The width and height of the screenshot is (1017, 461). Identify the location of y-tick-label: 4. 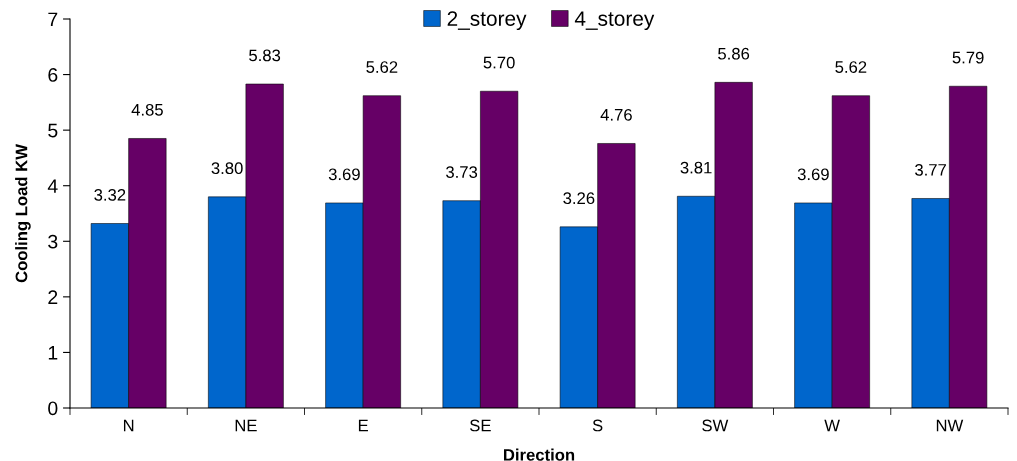
(52, 186).